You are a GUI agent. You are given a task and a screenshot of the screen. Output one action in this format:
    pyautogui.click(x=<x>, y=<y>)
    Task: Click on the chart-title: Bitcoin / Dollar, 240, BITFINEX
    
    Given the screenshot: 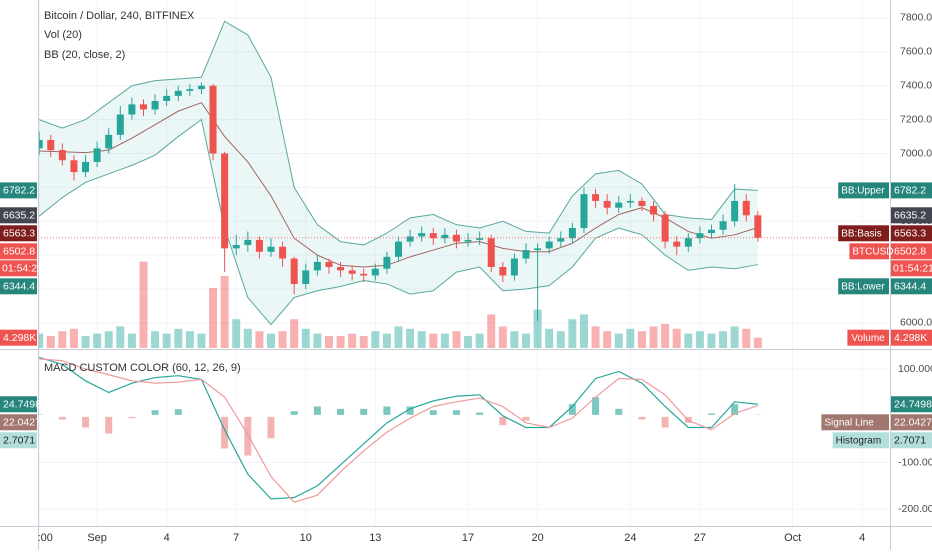 What is the action you would take?
    pyautogui.click(x=119, y=16)
    